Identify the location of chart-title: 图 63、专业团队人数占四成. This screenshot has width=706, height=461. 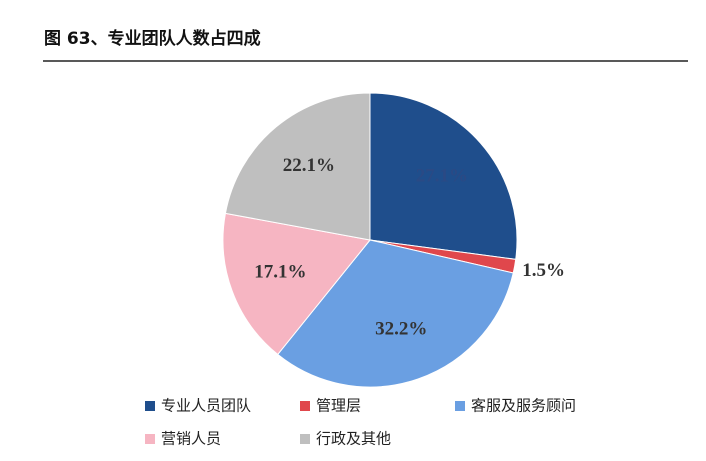
(152, 38).